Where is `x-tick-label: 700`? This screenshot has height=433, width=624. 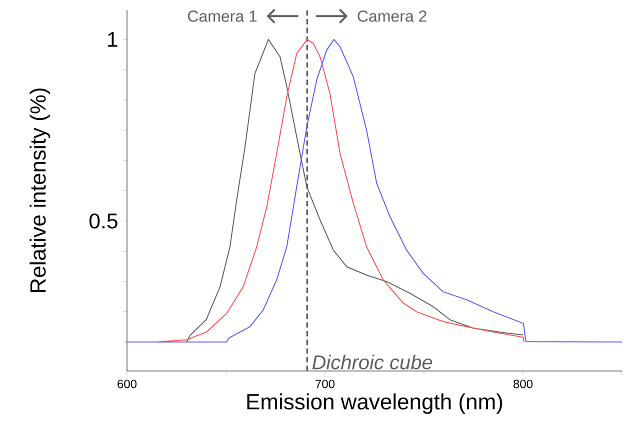 x-tick-label: 700 is located at coordinates (325, 384).